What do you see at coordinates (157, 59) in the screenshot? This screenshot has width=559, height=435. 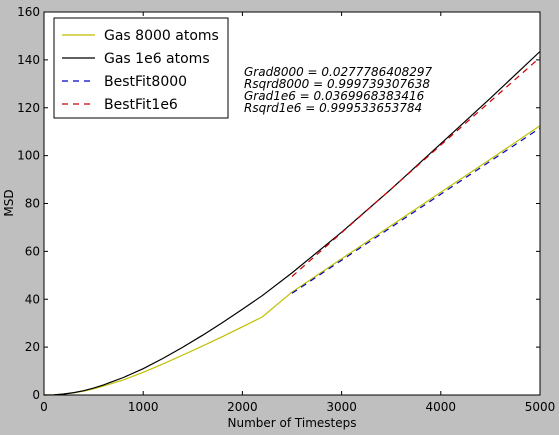 I see `legend-label-1: Gas 1e6 atoms` at bounding box center [157, 59].